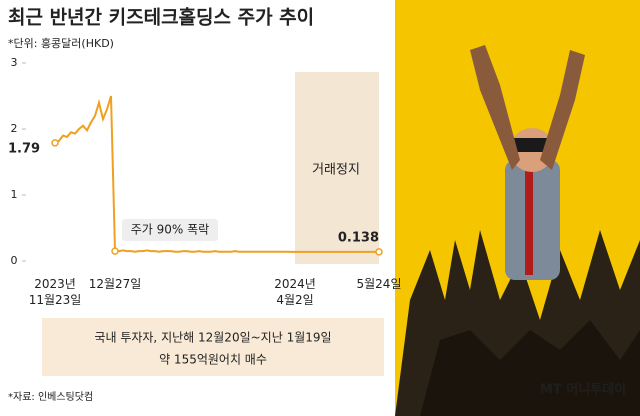 This screenshot has width=640, height=416. I want to click on value-label: 1.79, so click(24, 148).